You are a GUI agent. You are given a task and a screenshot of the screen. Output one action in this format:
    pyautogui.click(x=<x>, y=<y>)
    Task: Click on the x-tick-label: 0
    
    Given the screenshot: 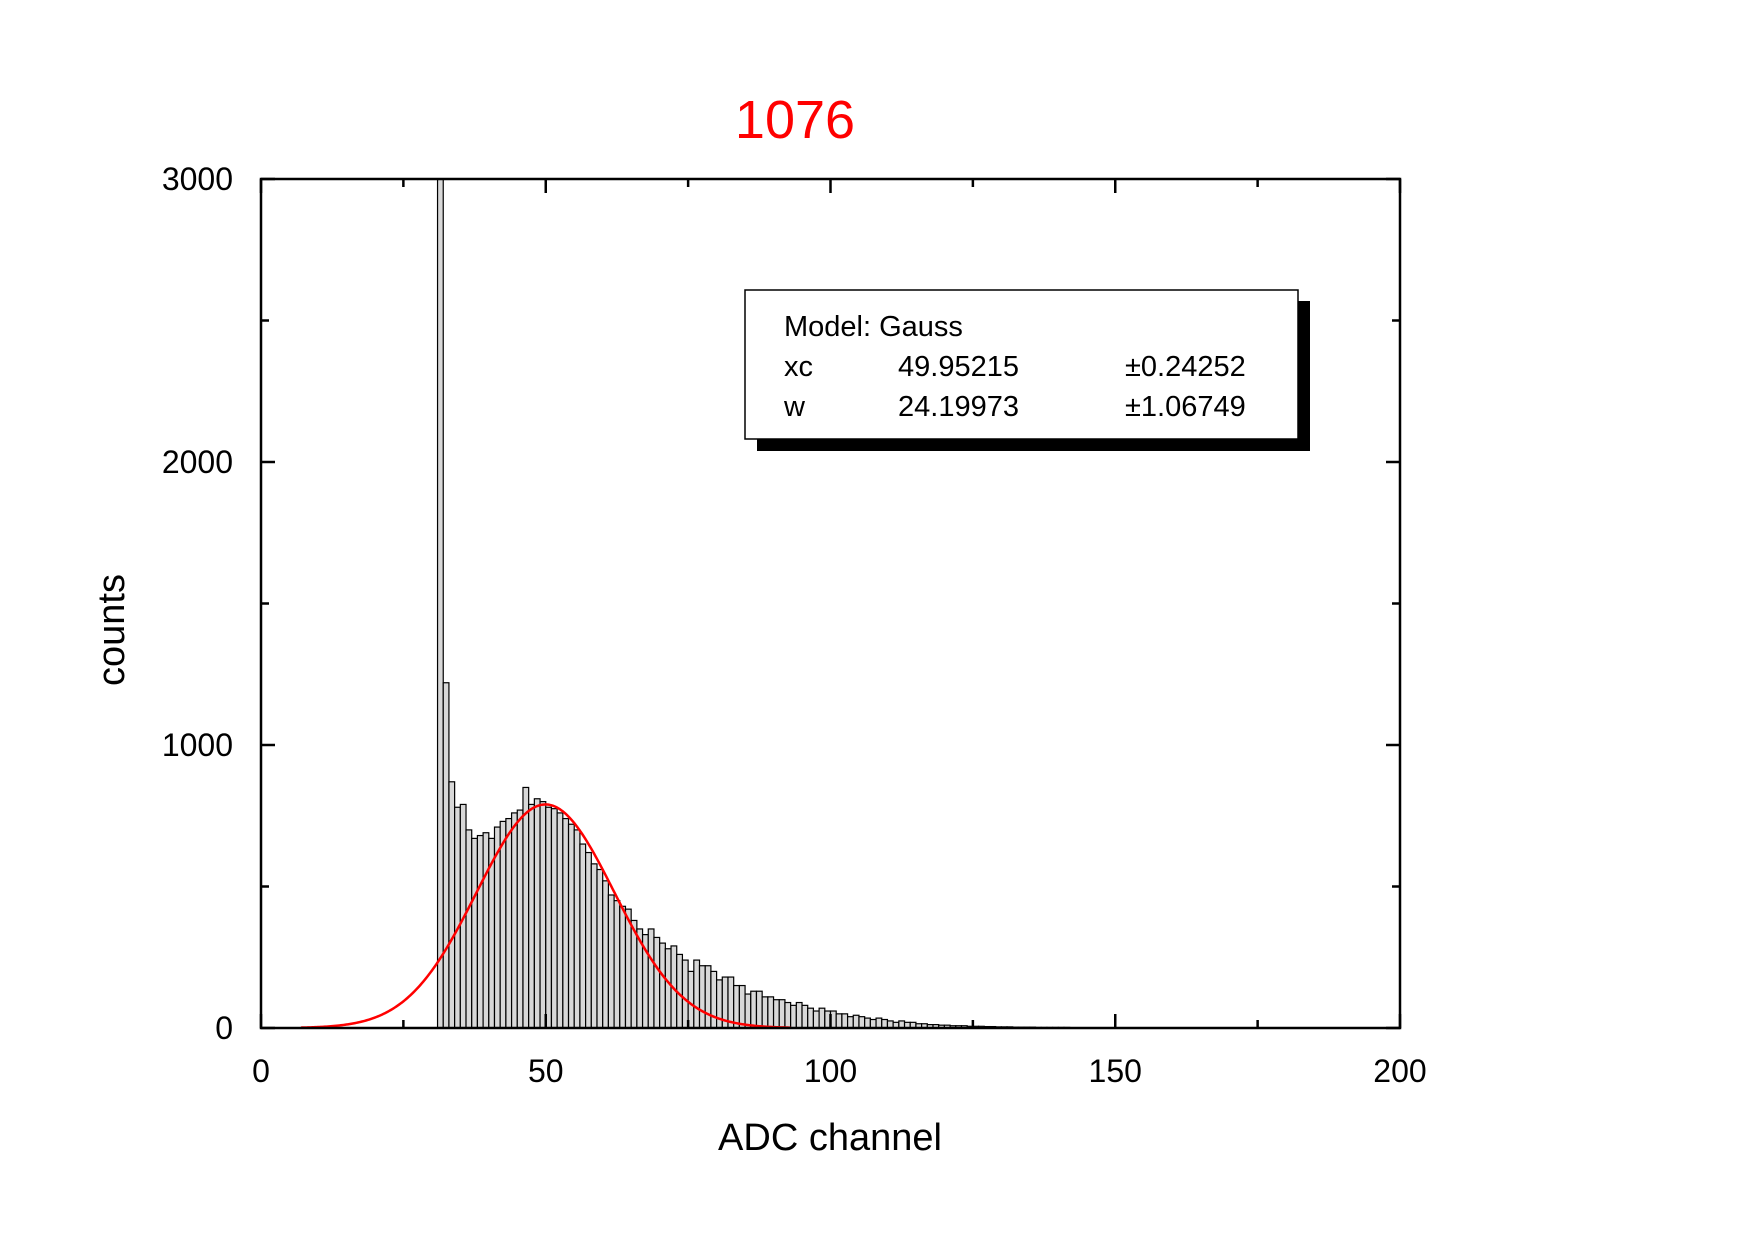 What is the action you would take?
    pyautogui.click(x=261, y=1071)
    